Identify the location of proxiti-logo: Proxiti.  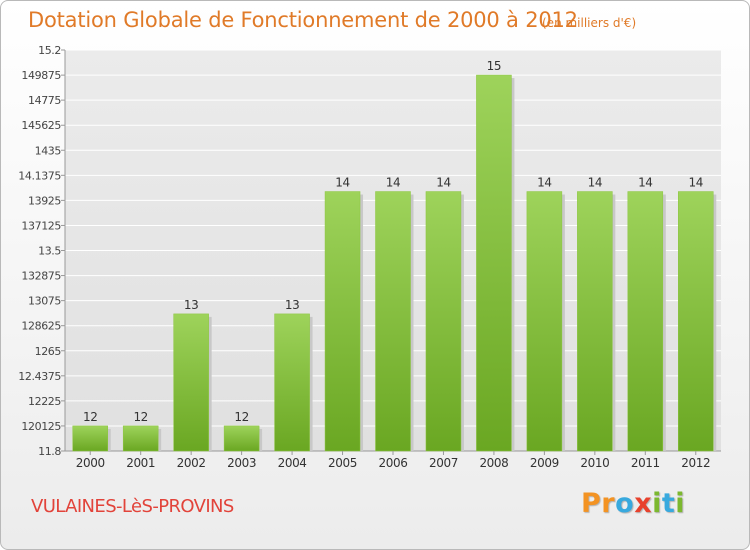
(633, 503).